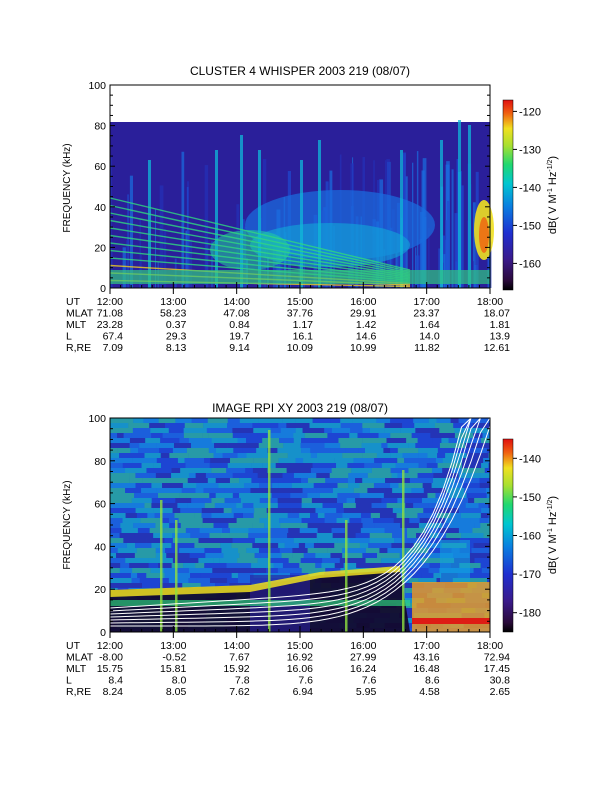  Describe the element at coordinates (416, 267) in the screenshot. I see `wave-column` at that location.